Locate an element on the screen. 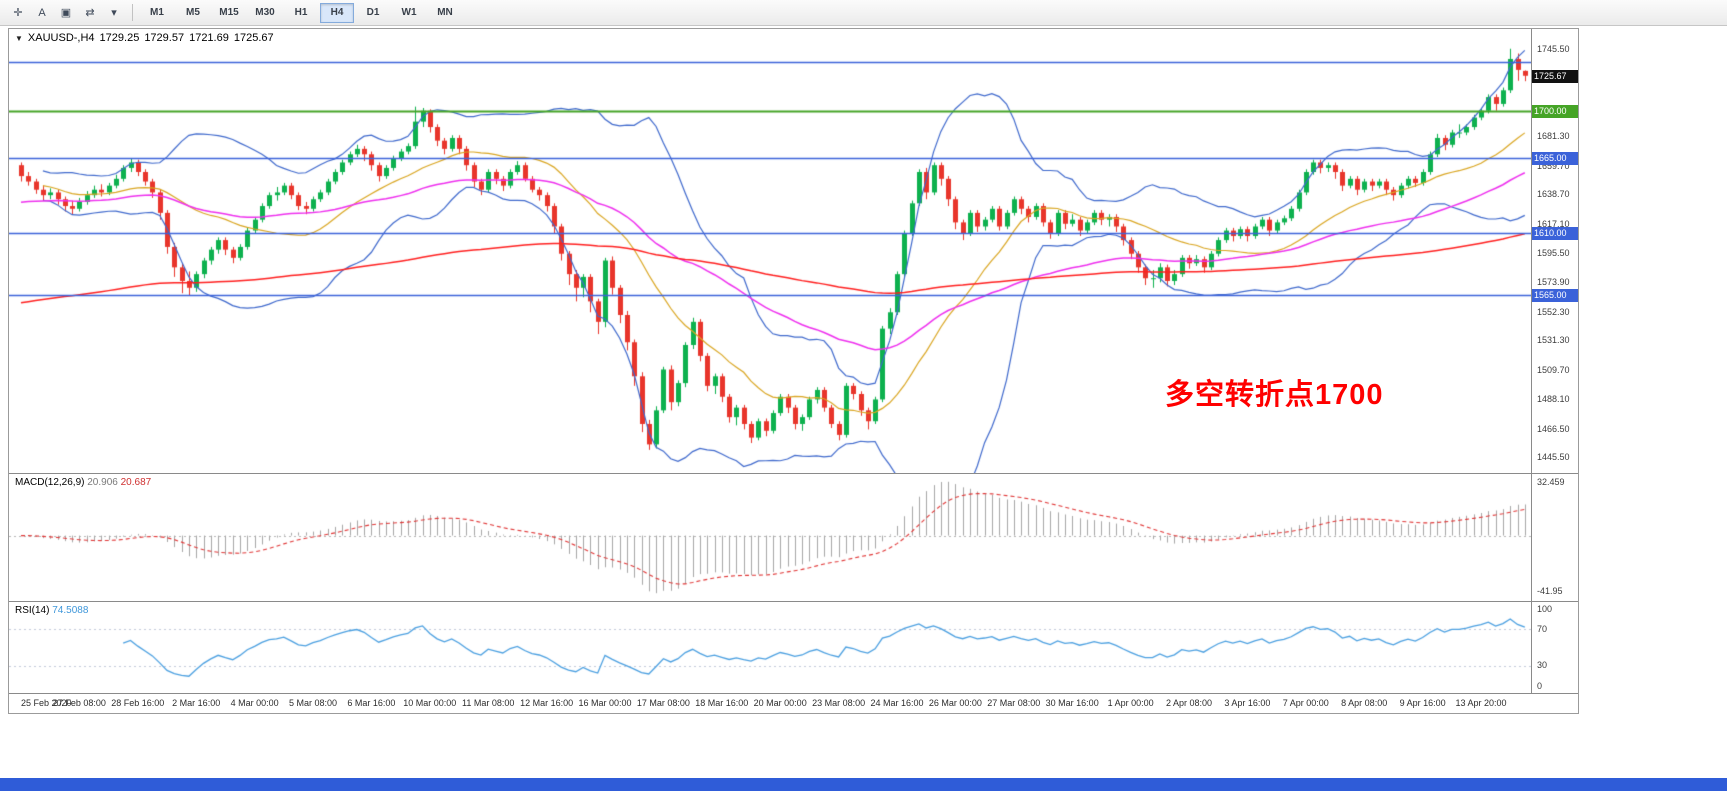 Image resolution: width=1727 pixels, height=791 pixels. time-axis-label: 16 Mar 00:00 is located at coordinates (605, 703).